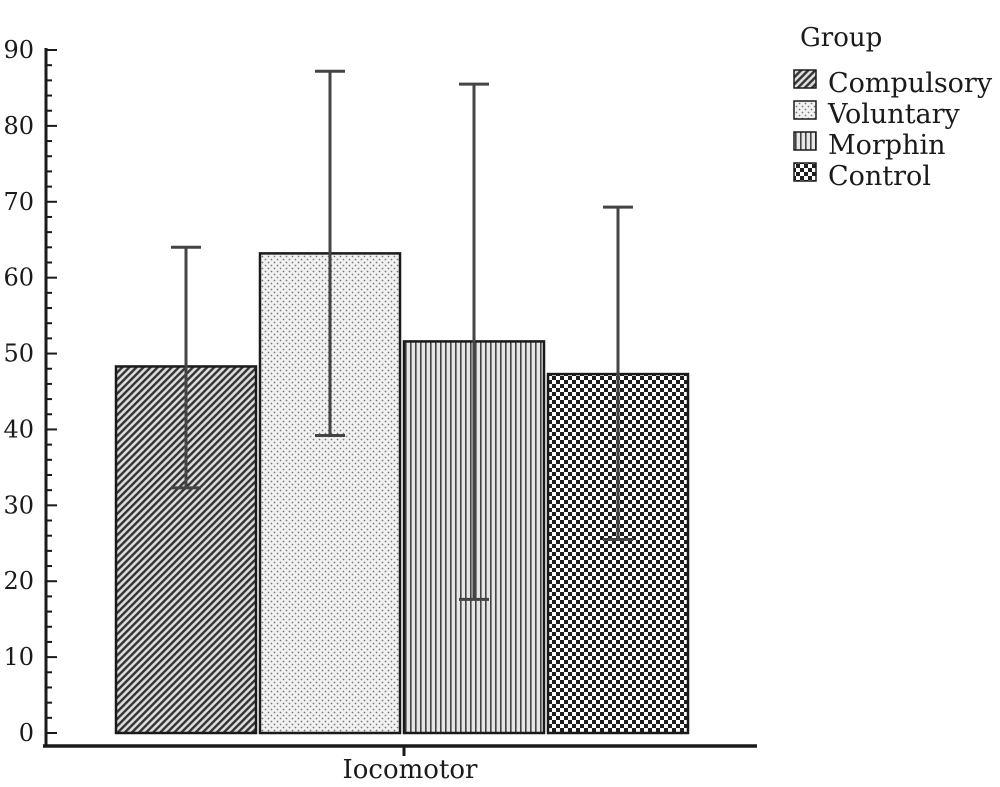 The image size is (1000, 787). I want to click on y-tick-label: 60, so click(18, 278).